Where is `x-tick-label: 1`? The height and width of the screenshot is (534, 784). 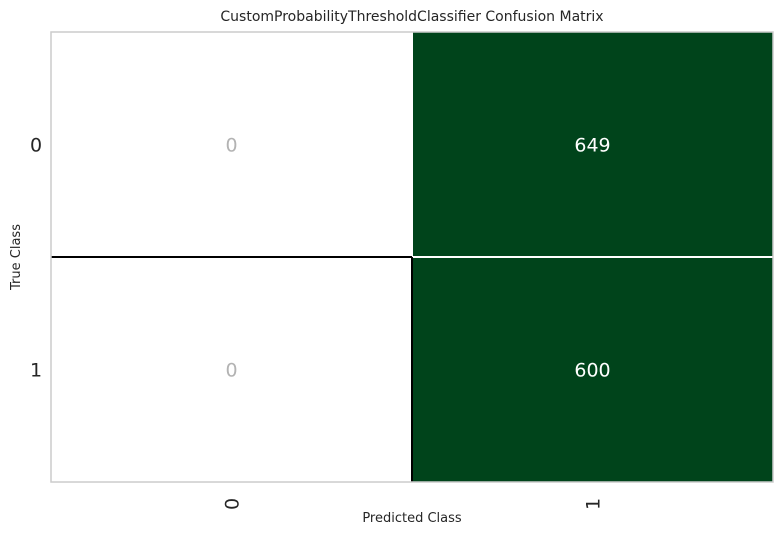 x-tick-label: 1 is located at coordinates (594, 504).